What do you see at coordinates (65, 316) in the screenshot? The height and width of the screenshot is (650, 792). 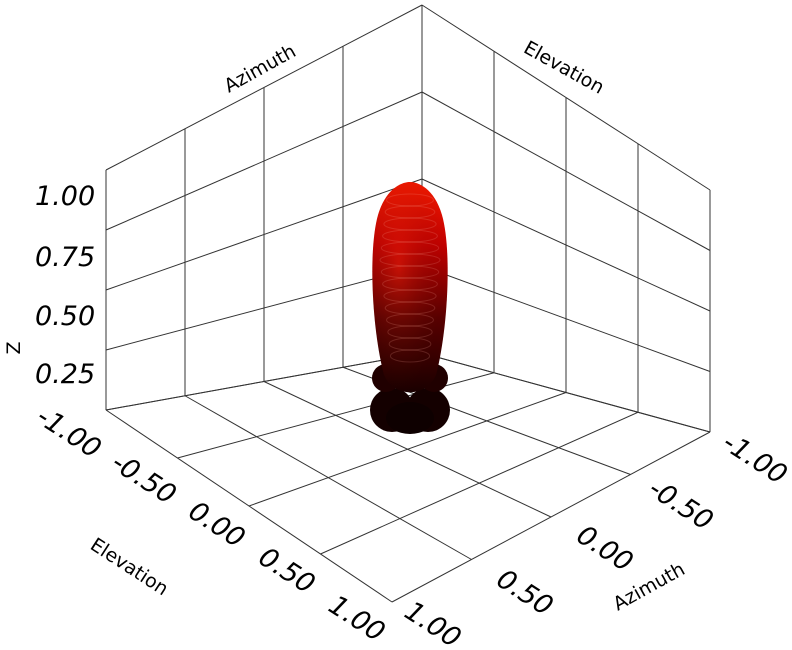 I see `z-tick: 0.50` at bounding box center [65, 316].